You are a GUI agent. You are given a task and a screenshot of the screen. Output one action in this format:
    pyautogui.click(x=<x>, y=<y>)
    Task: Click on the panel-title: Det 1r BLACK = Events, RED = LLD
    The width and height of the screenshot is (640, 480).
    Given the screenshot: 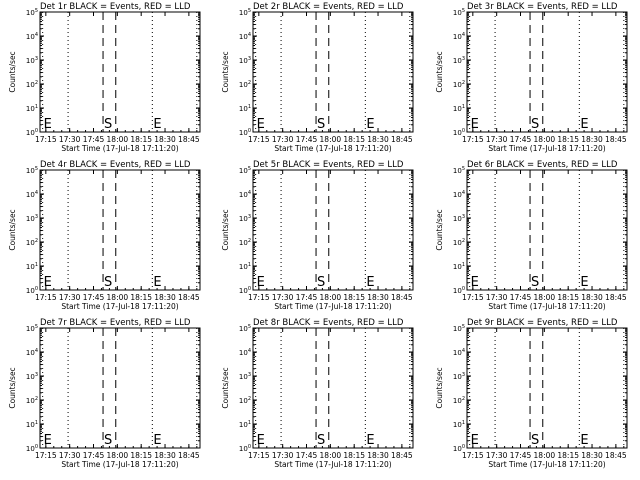 What is the action you would take?
    pyautogui.click(x=115, y=7)
    